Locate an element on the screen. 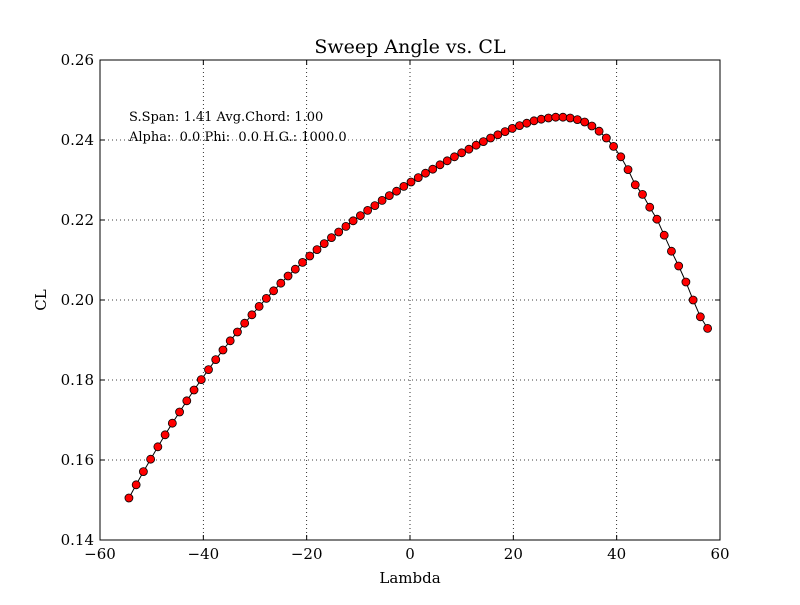 Image resolution: width=800 pixels, height=605 pixels. annotation-line-1: S.Span: 1.41 Avg.Chord: 1.00 is located at coordinates (226, 117).